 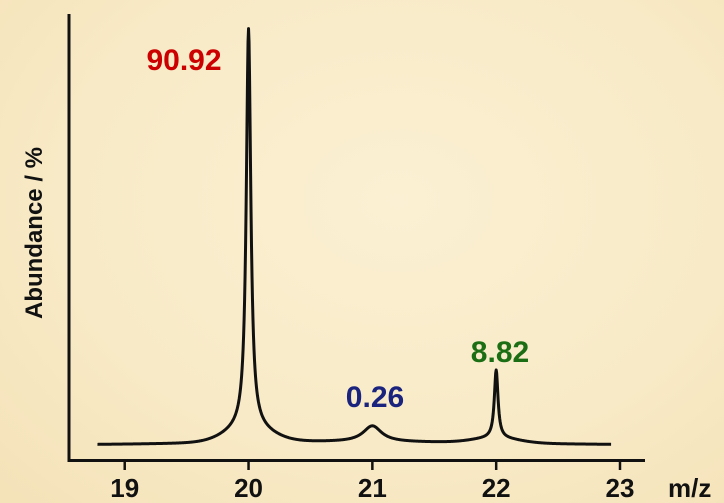 What do you see at coordinates (248, 488) in the screenshot?
I see `x-tick-label: 20` at bounding box center [248, 488].